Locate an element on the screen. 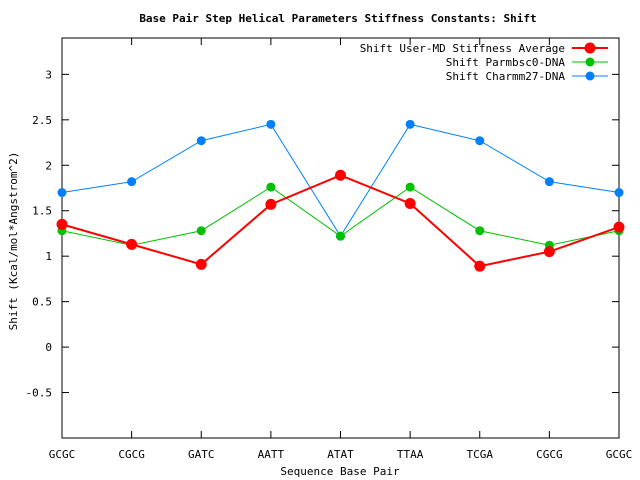 Image resolution: width=640 pixels, height=480 pixels. y-tick-label: 0 is located at coordinates (48, 347).